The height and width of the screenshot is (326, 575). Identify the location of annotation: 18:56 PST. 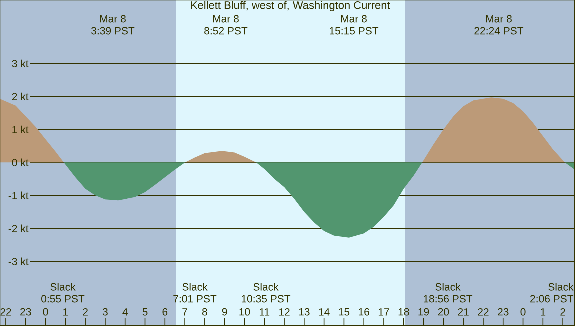
(448, 299).